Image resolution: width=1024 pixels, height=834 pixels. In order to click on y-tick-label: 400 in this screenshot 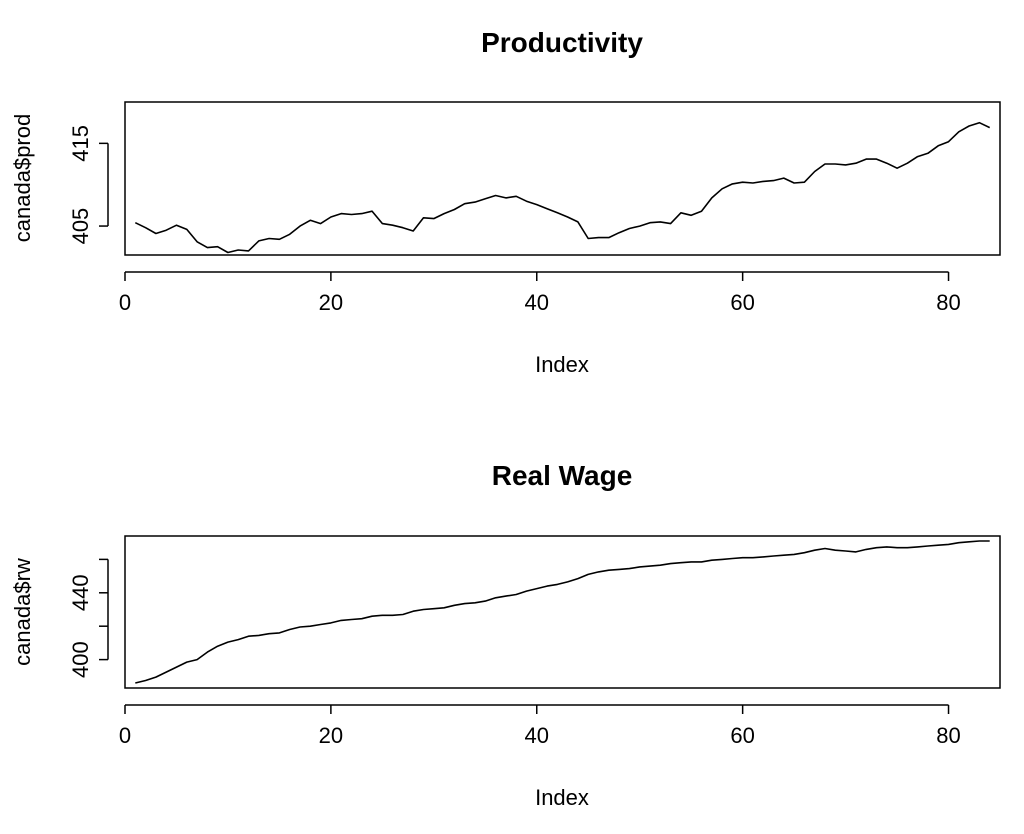, I will do `click(80, 659)`.